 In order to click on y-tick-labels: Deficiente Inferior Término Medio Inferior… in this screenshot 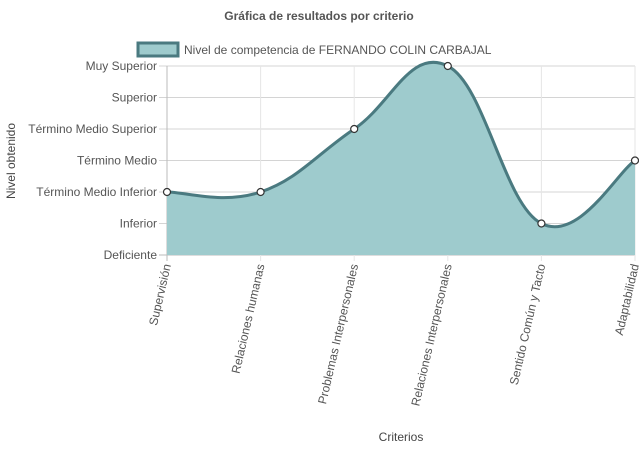, I will do `click(92, 160)`.